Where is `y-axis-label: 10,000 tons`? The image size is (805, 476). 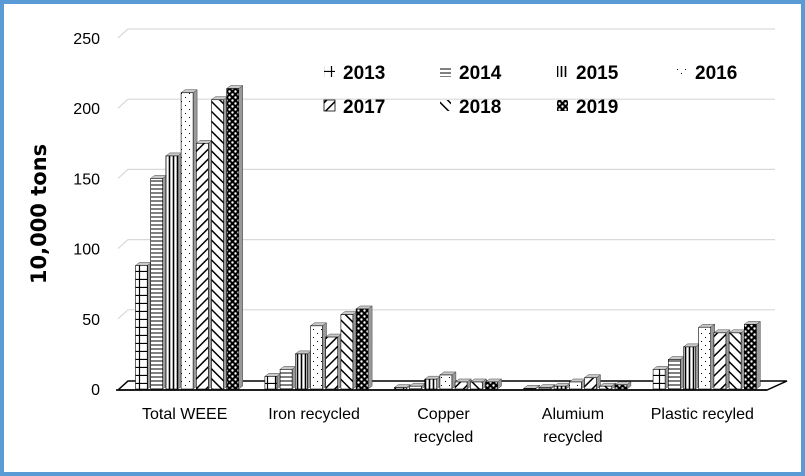 y-axis-label: 10,000 tons is located at coordinates (39, 214).